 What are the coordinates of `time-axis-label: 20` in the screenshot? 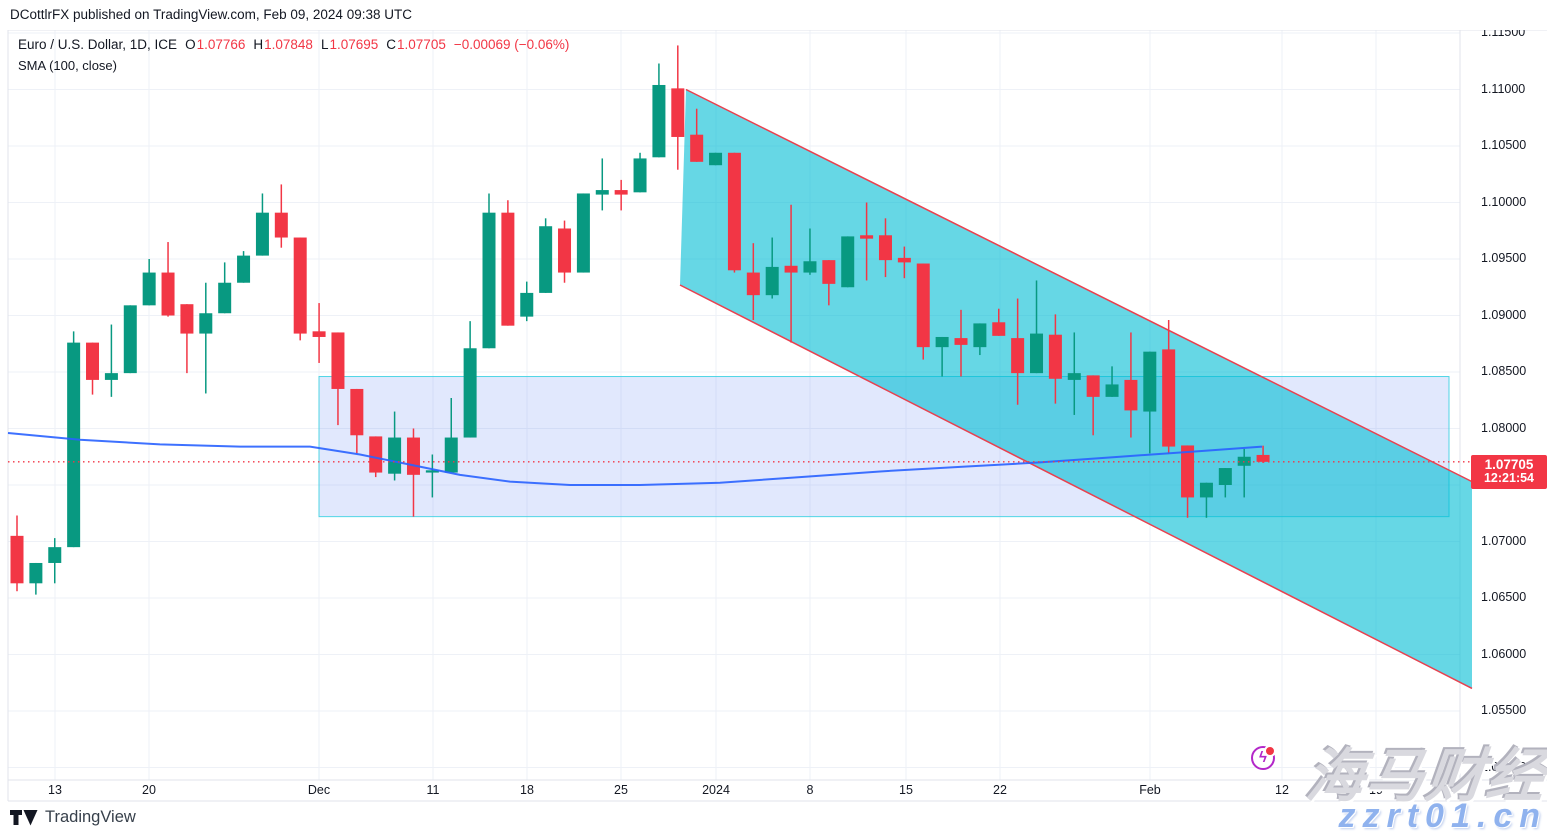 It's located at (149, 790).